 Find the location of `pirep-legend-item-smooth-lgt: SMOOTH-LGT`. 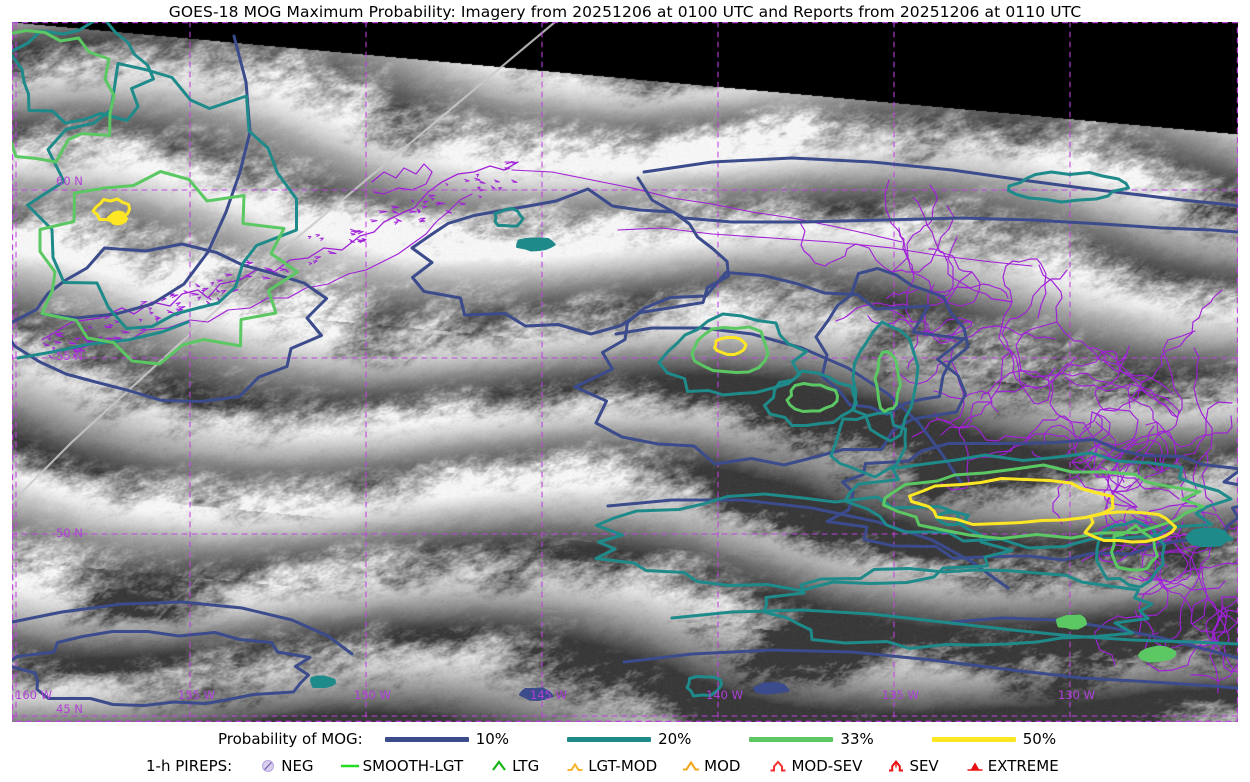

pirep-legend-item-smooth-lgt: SMOOTH-LGT is located at coordinates (402, 766).